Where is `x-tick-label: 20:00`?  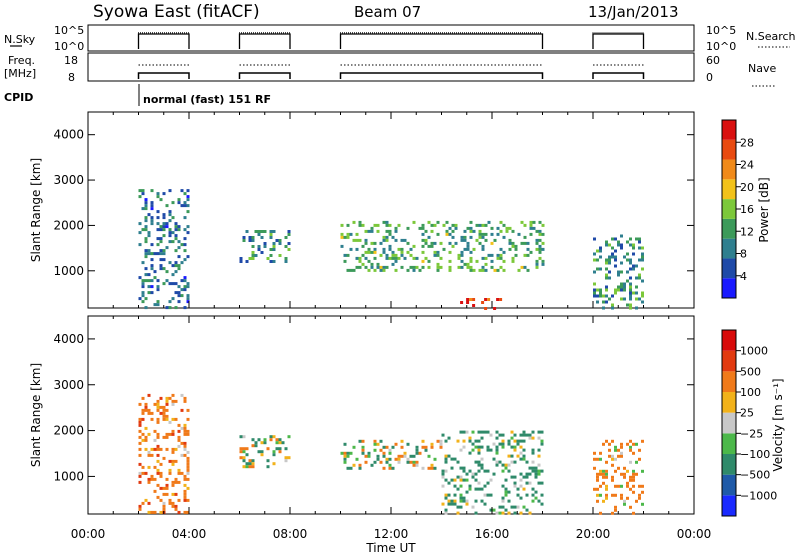
x-tick-label: 20:00 is located at coordinates (593, 534).